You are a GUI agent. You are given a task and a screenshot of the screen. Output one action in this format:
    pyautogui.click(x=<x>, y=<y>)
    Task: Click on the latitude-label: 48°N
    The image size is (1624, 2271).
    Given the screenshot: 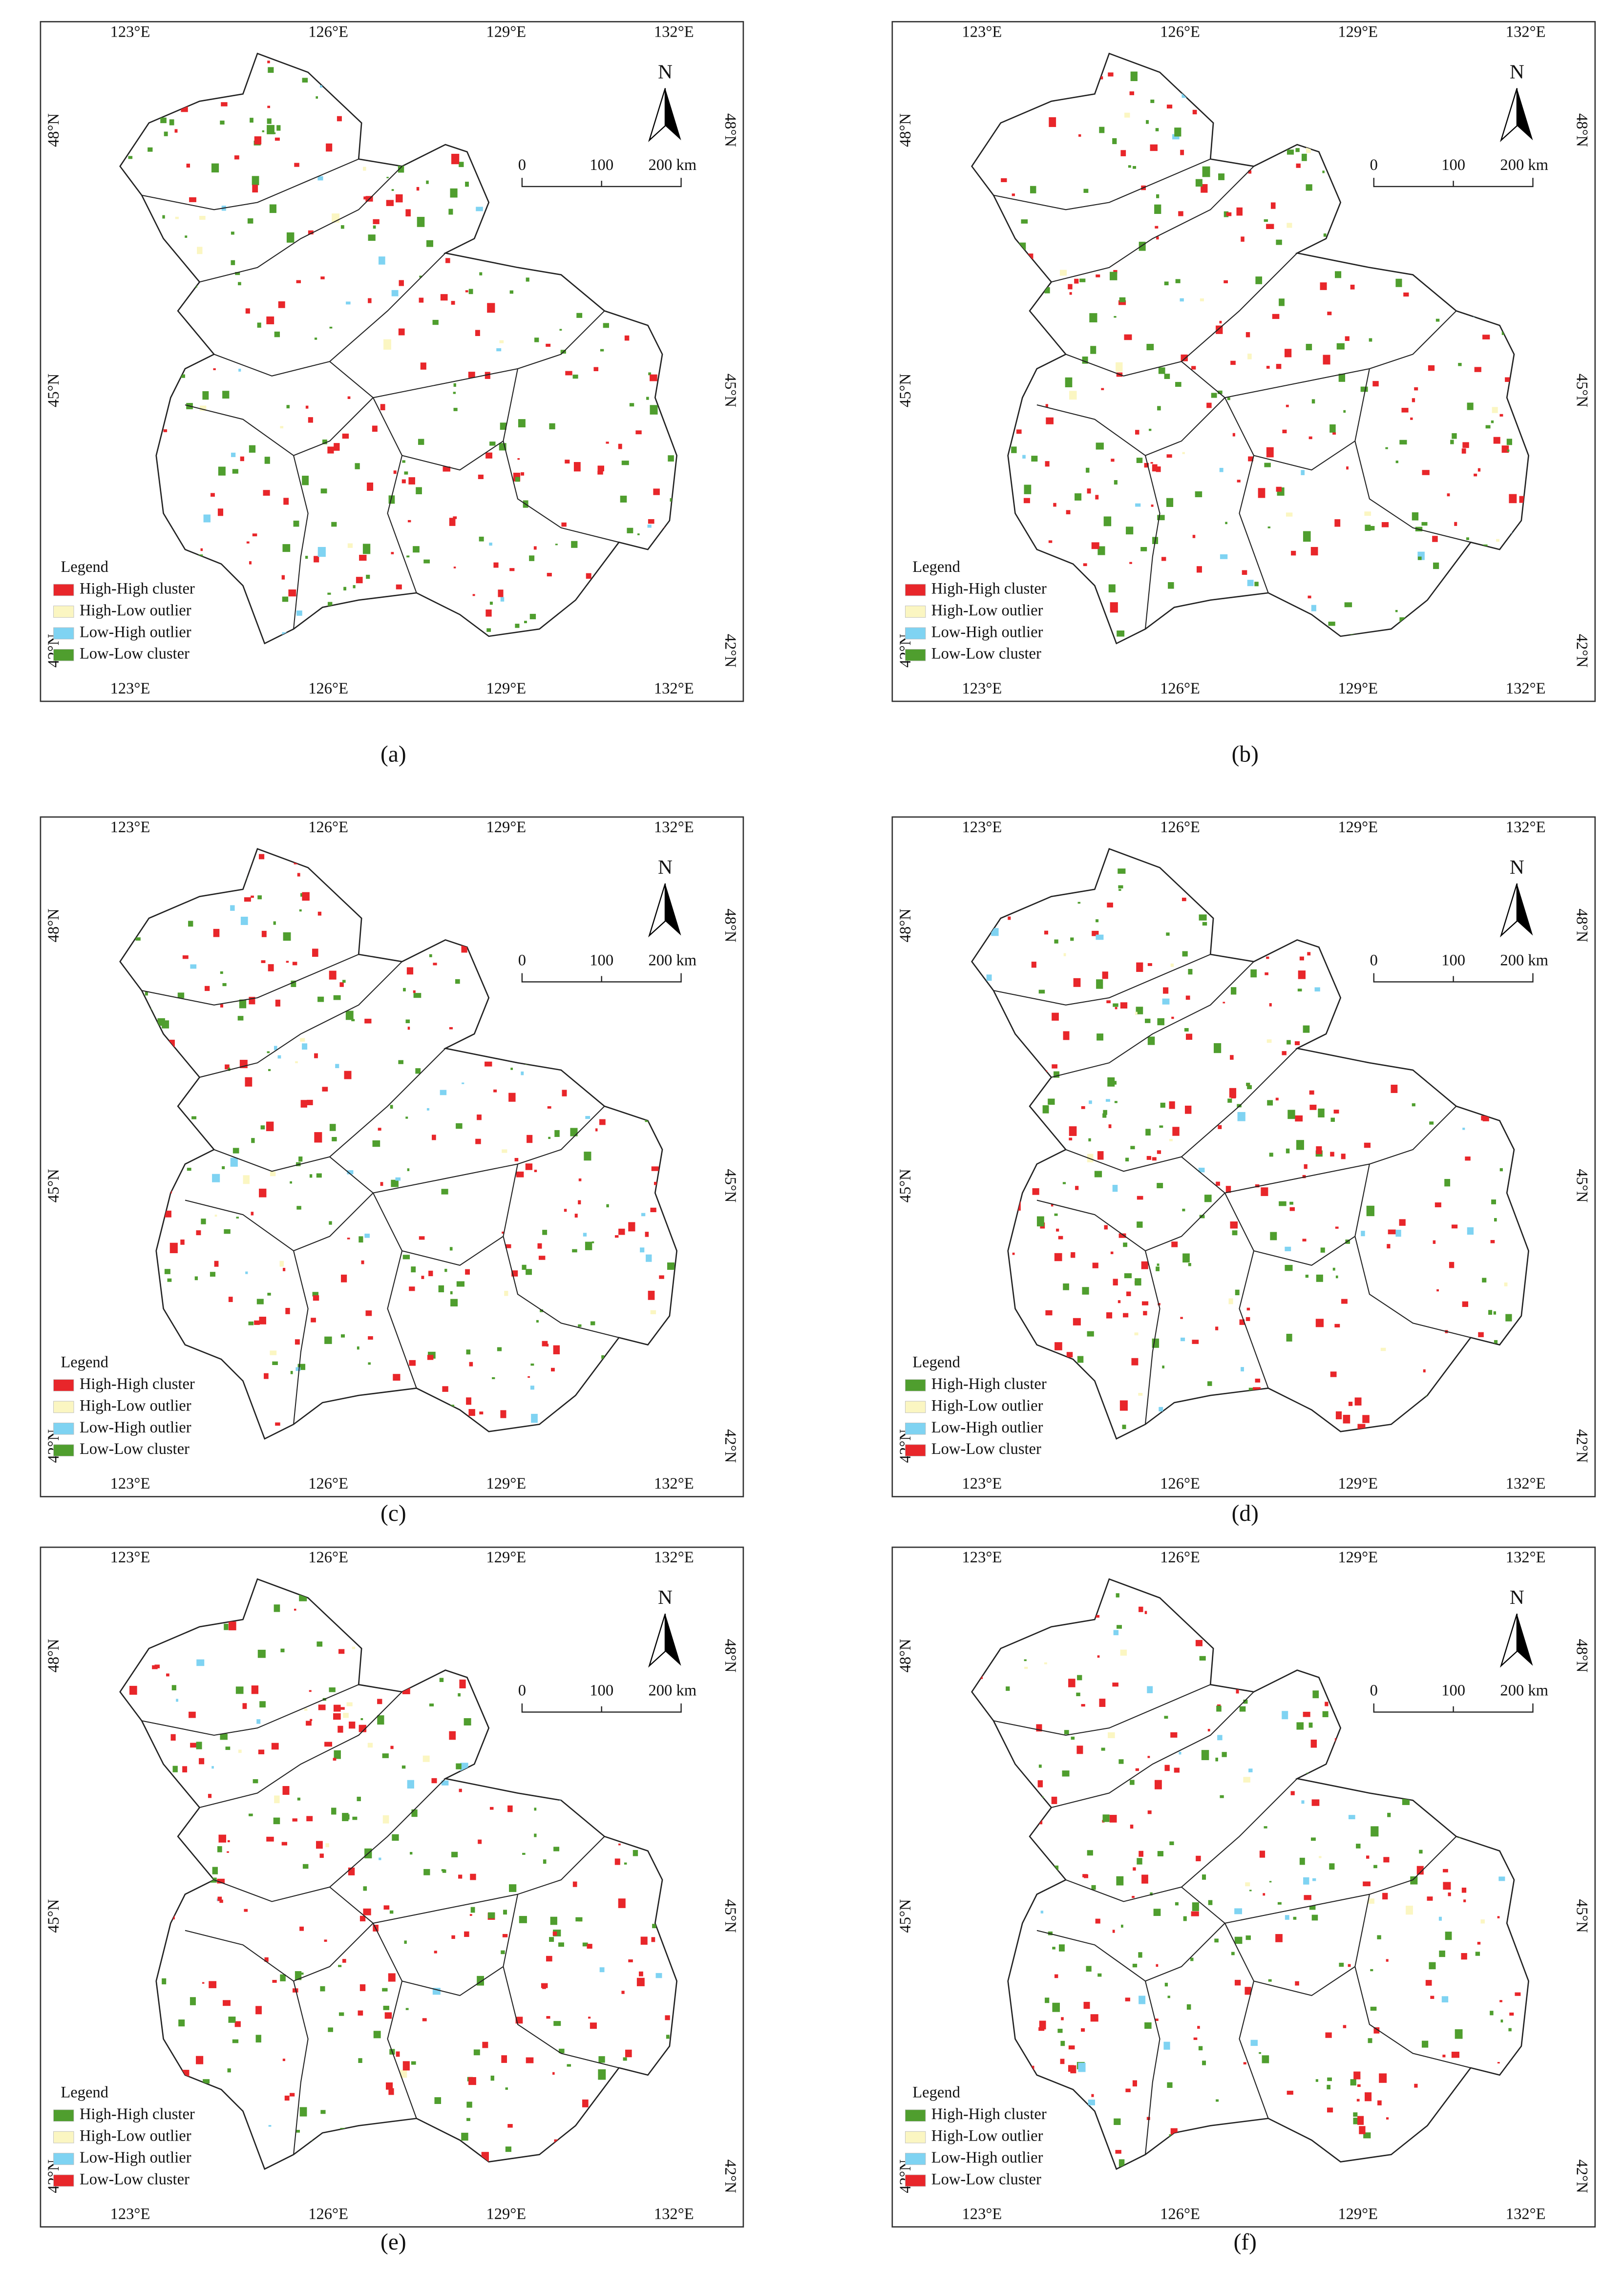 What is the action you would take?
    pyautogui.click(x=730, y=130)
    